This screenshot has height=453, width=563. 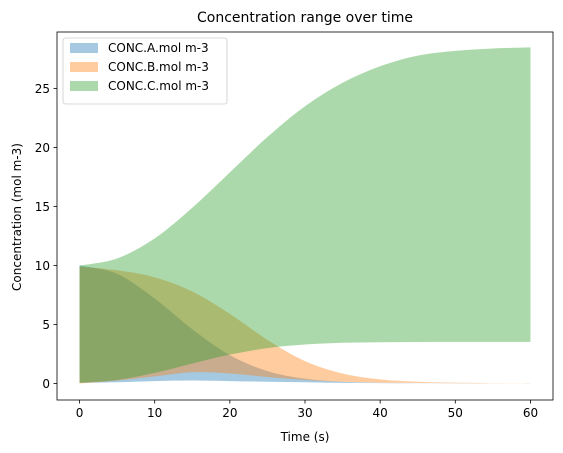 I want to click on x-tick-label: 30, so click(x=304, y=413).